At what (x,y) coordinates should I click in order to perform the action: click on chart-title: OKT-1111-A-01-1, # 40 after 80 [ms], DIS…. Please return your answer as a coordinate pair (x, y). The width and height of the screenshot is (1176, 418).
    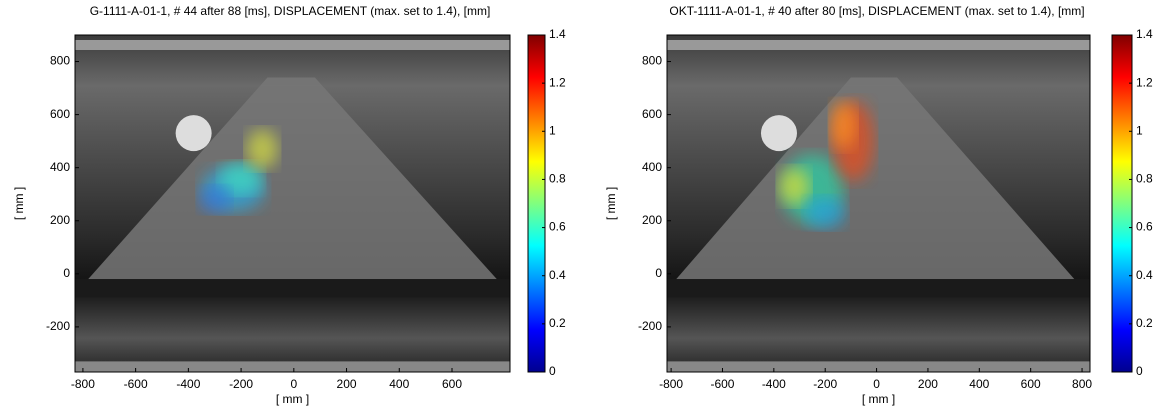
    Looking at the image, I should click on (876, 11).